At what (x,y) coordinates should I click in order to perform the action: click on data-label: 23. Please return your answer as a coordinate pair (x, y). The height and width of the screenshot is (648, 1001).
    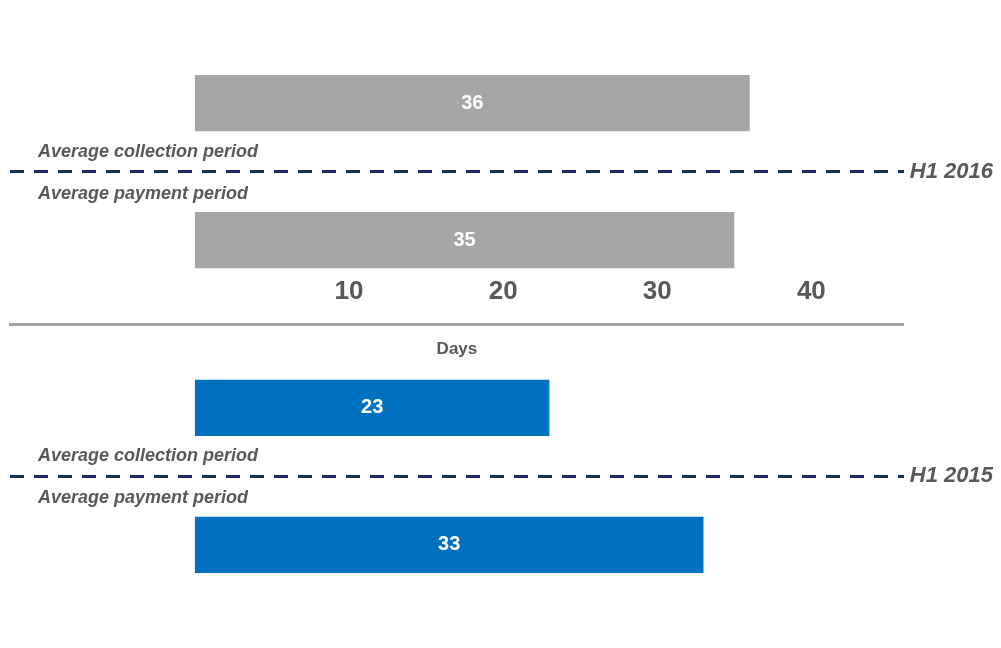
    Looking at the image, I should click on (372, 406).